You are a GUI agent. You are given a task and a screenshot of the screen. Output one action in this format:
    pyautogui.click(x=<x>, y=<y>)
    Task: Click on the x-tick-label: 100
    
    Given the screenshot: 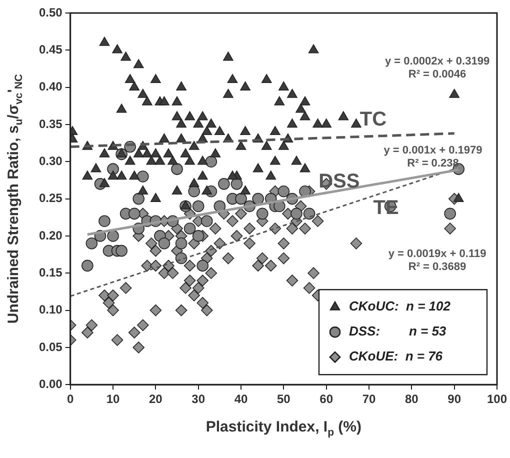 What is the action you would take?
    pyautogui.click(x=497, y=399)
    